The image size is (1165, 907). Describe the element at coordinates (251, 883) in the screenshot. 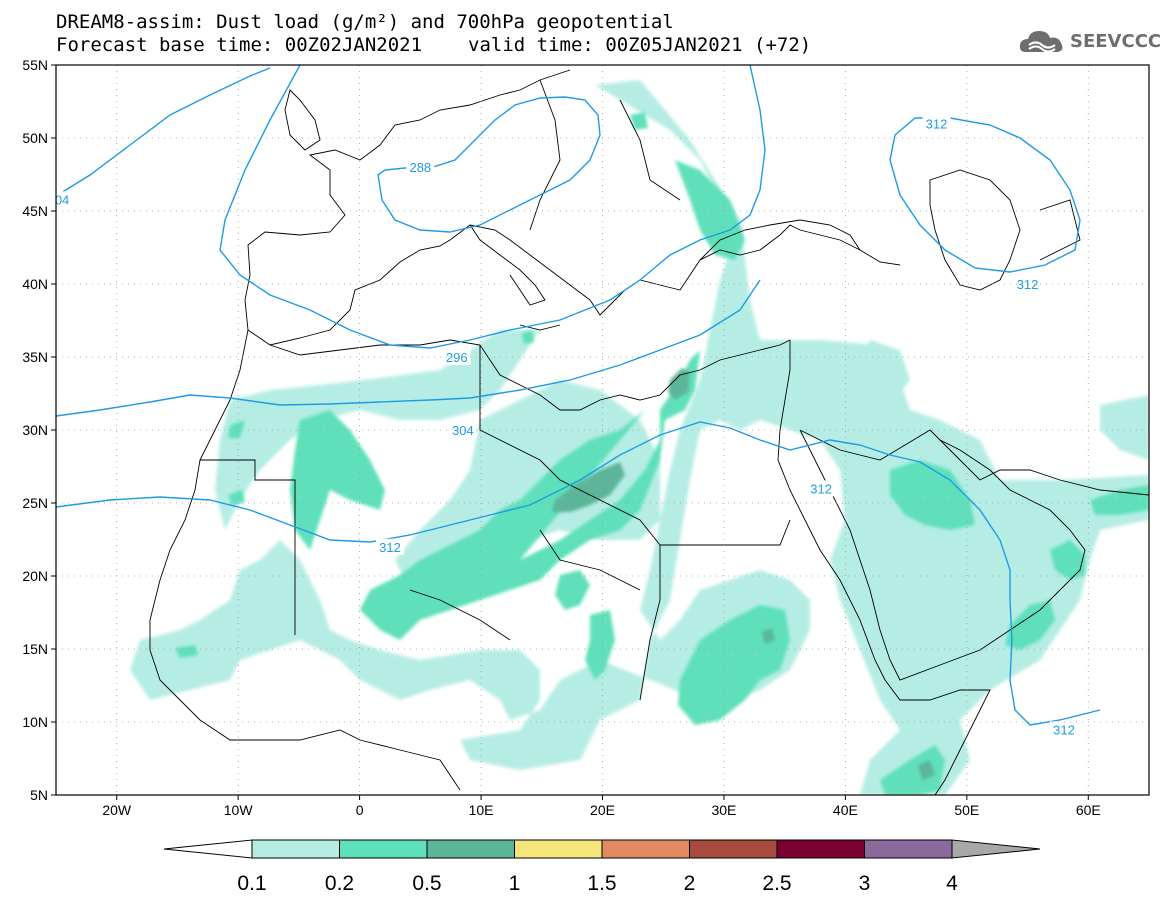

I see `legend-label: 0.1` at that location.